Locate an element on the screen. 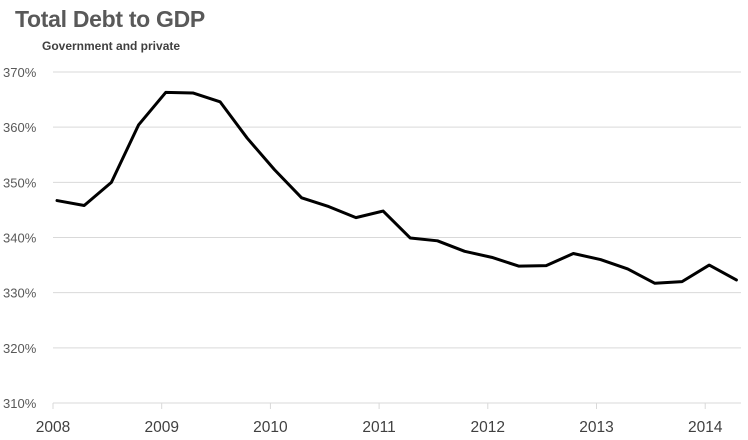 This screenshot has height=440, width=748. y-tick-label: 370% is located at coordinates (20, 72).